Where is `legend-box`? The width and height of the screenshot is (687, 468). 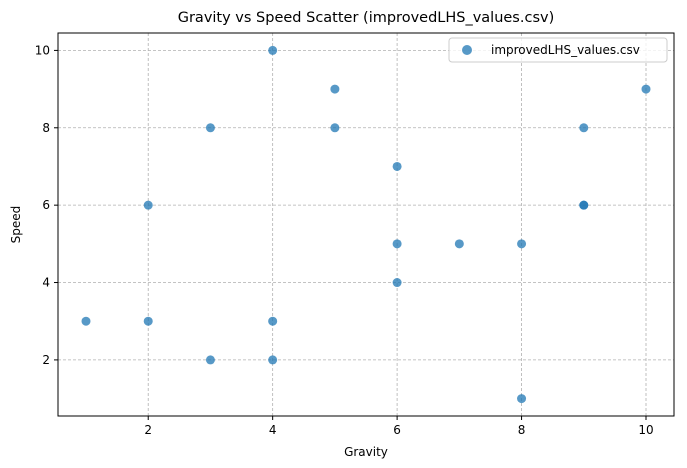 legend-box is located at coordinates (558, 50).